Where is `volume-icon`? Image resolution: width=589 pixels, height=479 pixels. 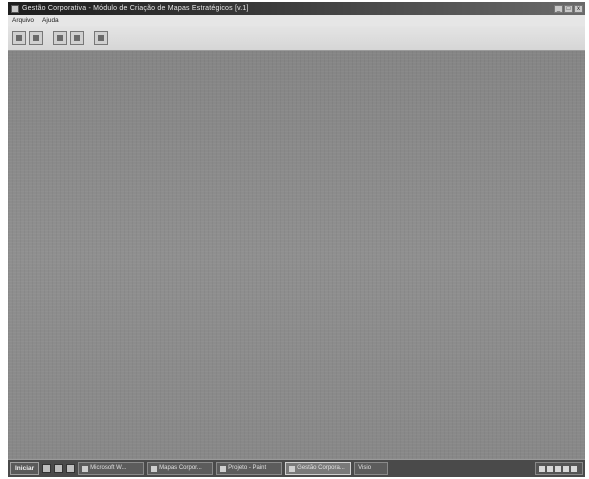
volume-icon is located at coordinates (550, 468).